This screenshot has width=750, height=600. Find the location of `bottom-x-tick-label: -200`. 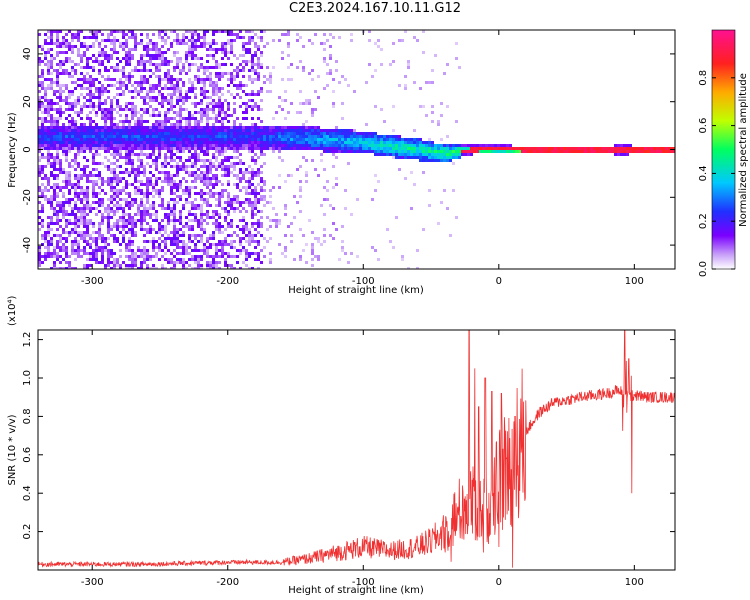

bottom-x-tick-label: -200 is located at coordinates (227, 582).